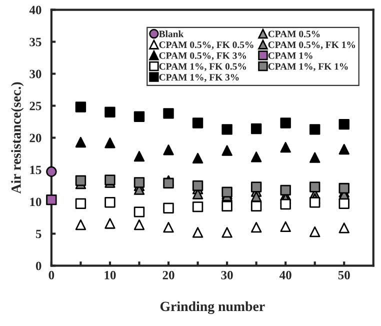  What do you see at coordinates (36, 170) in the screenshot?
I see `y-tick-label: 15` at bounding box center [36, 170].